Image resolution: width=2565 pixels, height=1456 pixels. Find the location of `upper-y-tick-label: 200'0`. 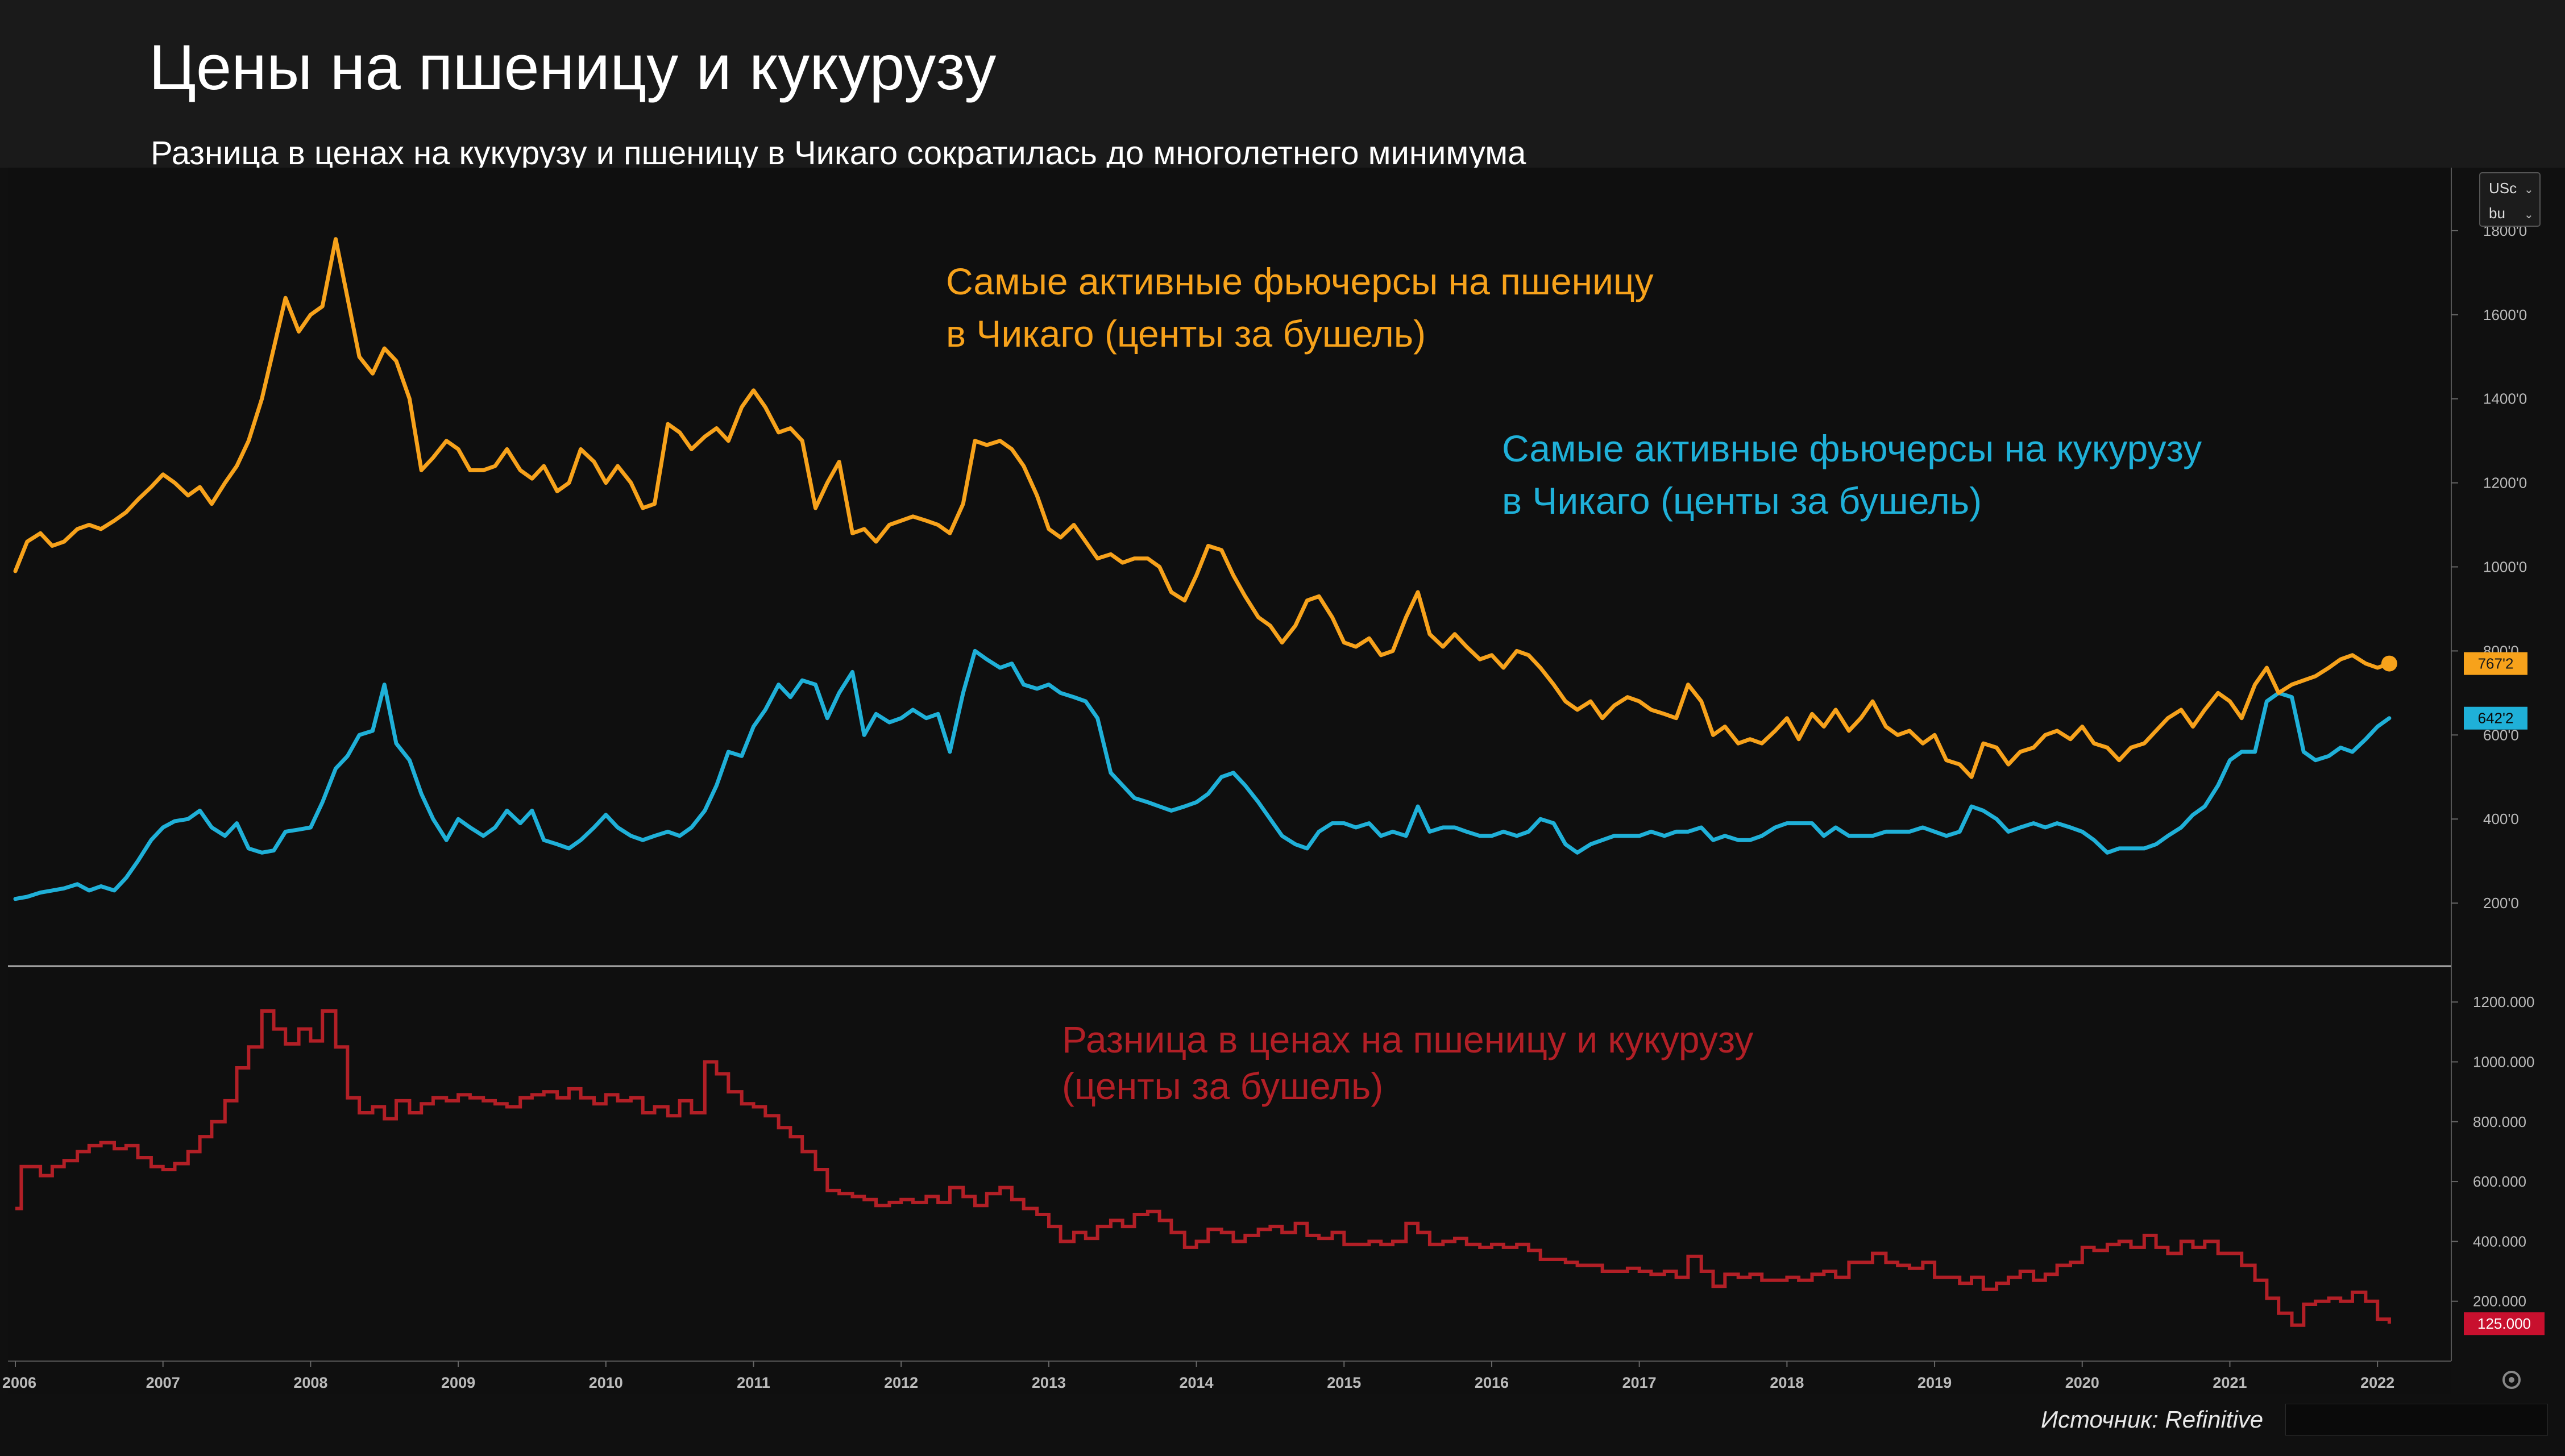

upper-y-tick-label: 200'0 is located at coordinates (2501, 903).